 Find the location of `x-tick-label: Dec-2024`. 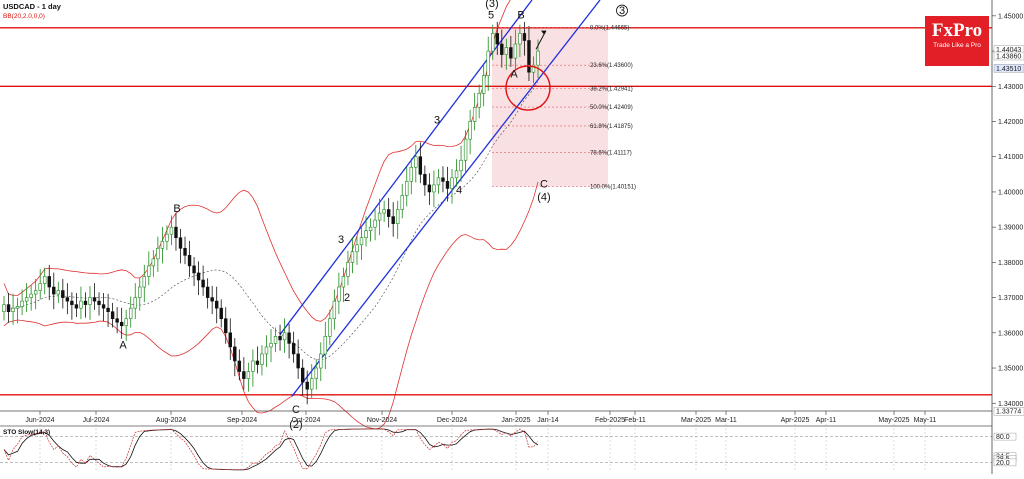

x-tick-label: Dec-2024 is located at coordinates (452, 420).